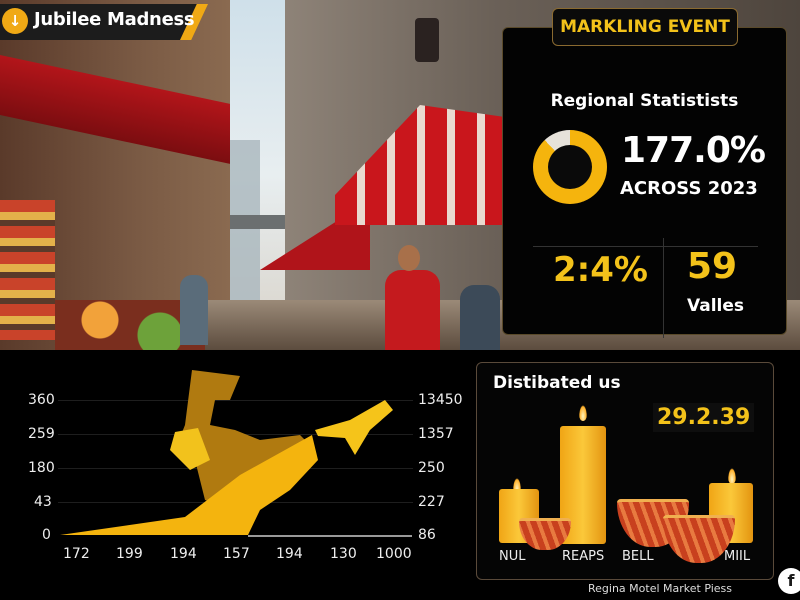  What do you see at coordinates (190, 449) in the screenshot?
I see `map-west` at bounding box center [190, 449].